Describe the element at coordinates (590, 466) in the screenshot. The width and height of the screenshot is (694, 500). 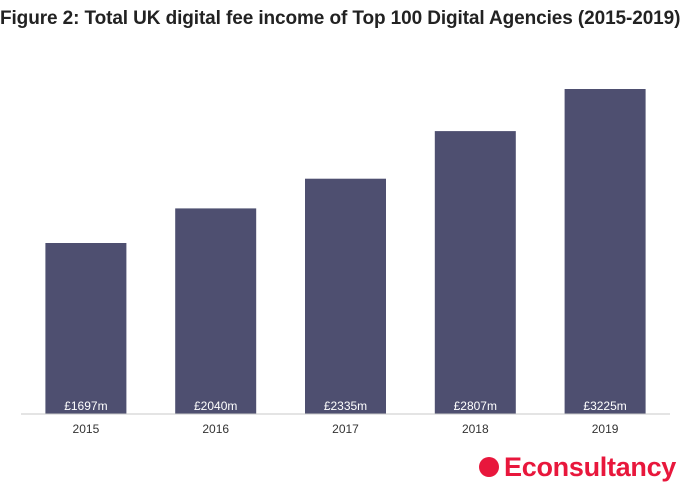
I see `brand-name: Econsultancy` at that location.